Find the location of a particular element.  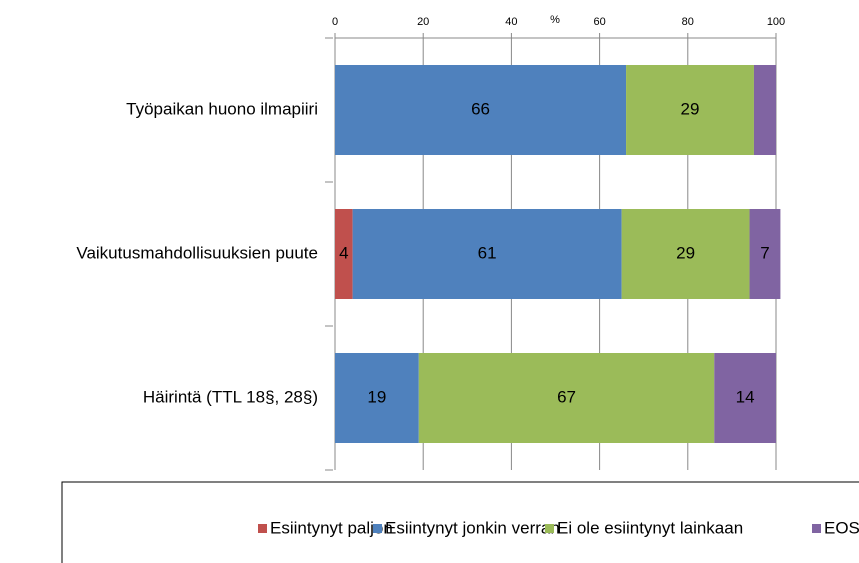

value-label: 61 is located at coordinates (487, 252).